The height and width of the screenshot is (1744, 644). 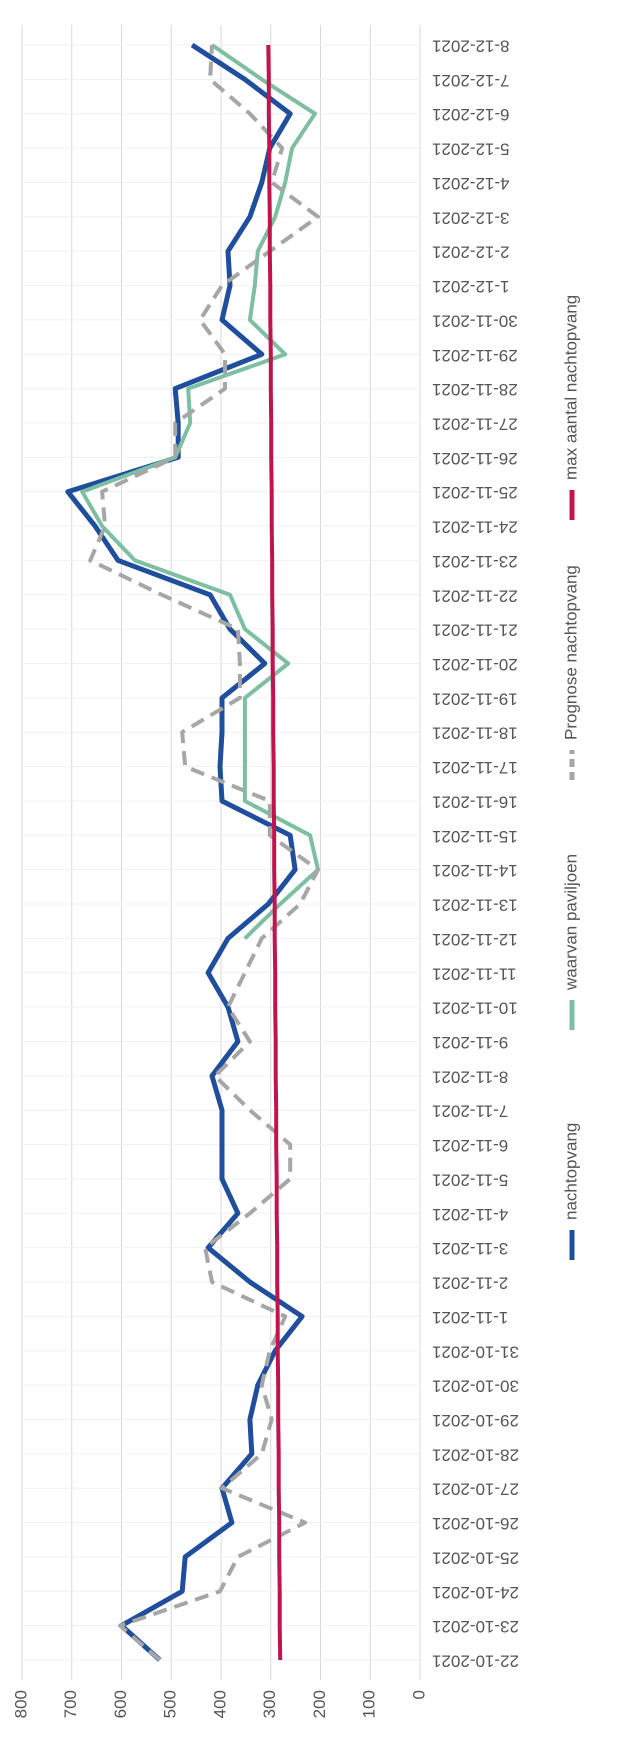 What do you see at coordinates (470, 1283) in the screenshot?
I see `x-tick-label: 2-11-2021` at bounding box center [470, 1283].